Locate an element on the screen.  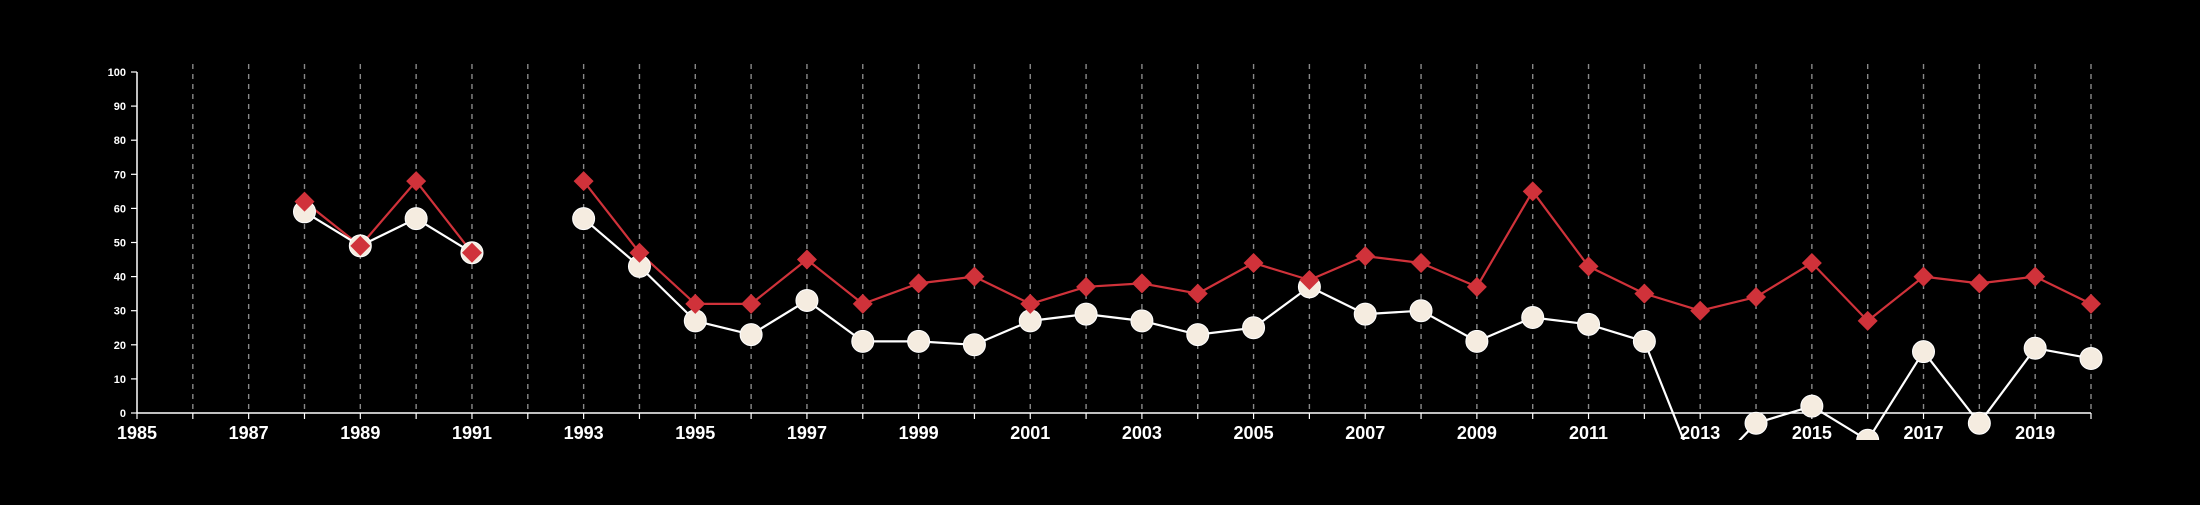
series-2-line is located at coordinates (388, 232).